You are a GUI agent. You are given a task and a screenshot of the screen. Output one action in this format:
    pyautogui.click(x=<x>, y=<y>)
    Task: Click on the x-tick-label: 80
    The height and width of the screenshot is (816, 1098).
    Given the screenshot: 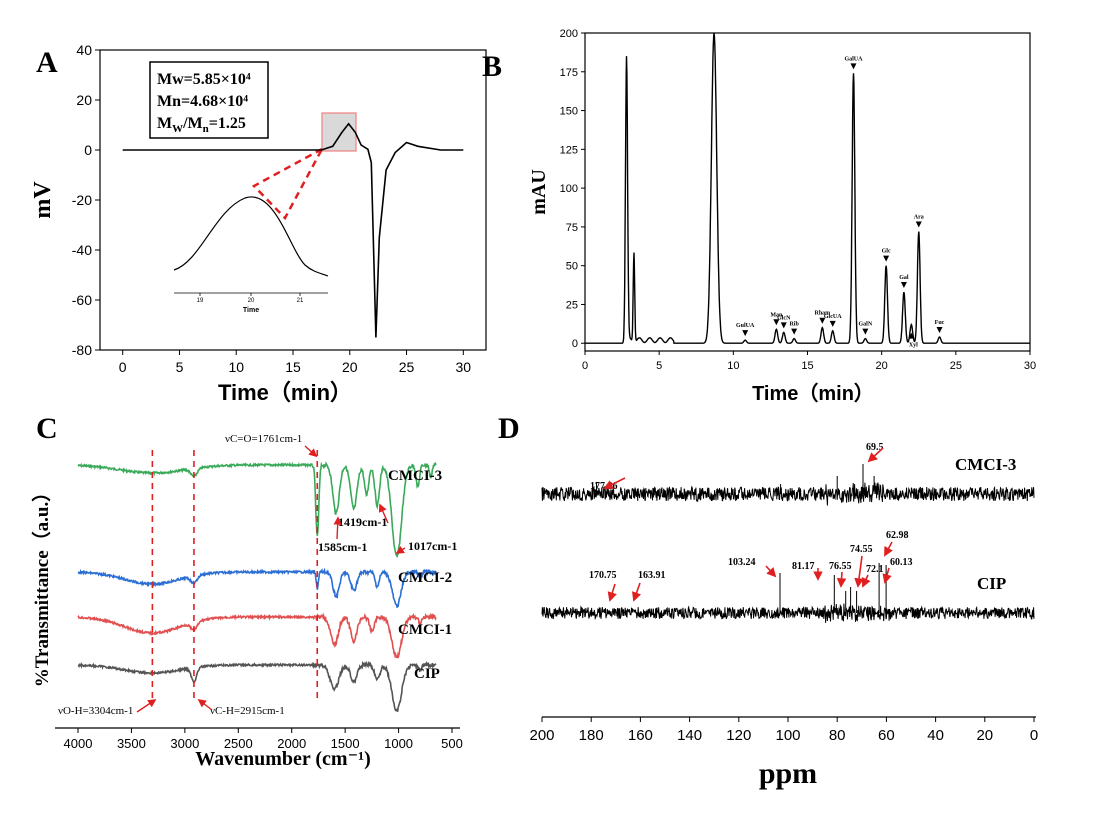 What is the action you would take?
    pyautogui.click(x=837, y=735)
    